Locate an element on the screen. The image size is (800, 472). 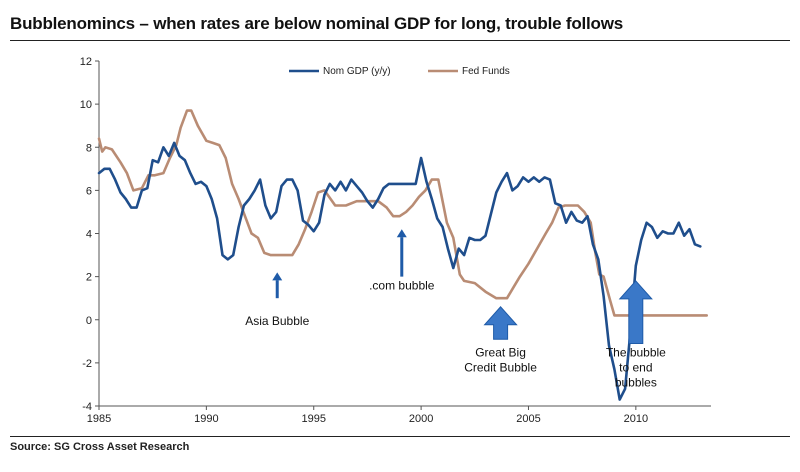
y-tick-label: 4 is located at coordinates (89, 235).